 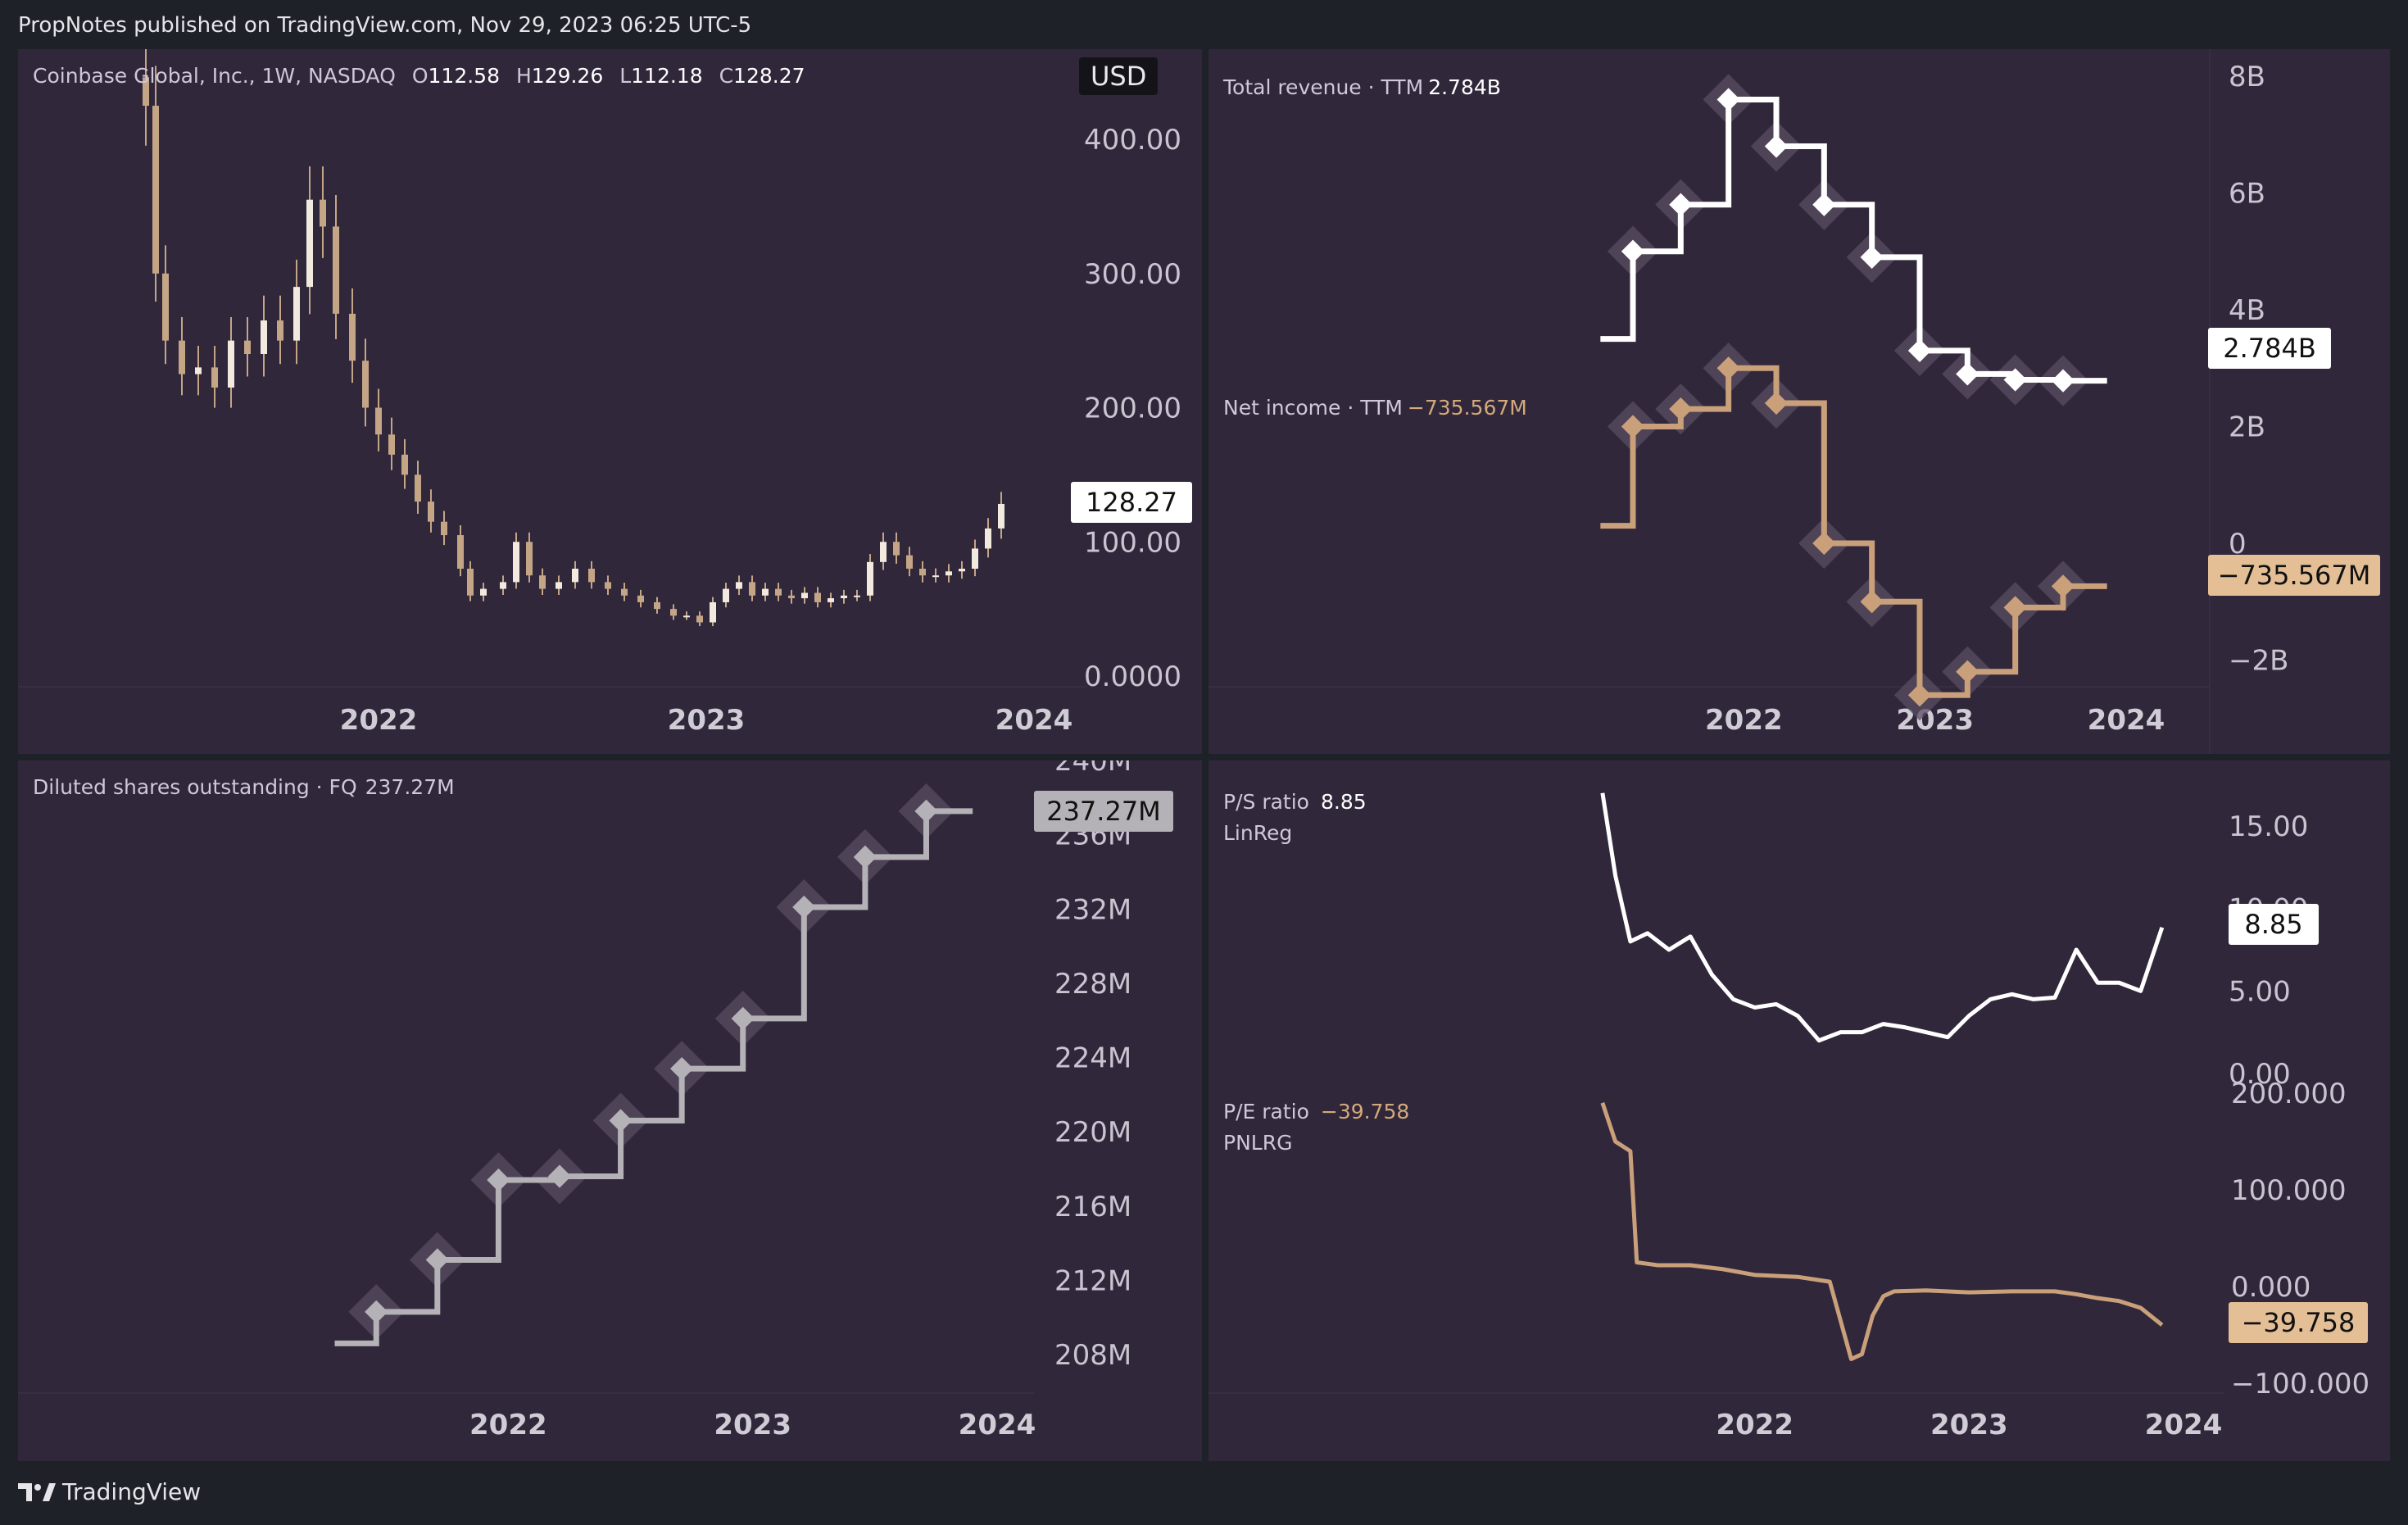 I want to click on shares-y-tick: 208M, so click(x=1093, y=1355).